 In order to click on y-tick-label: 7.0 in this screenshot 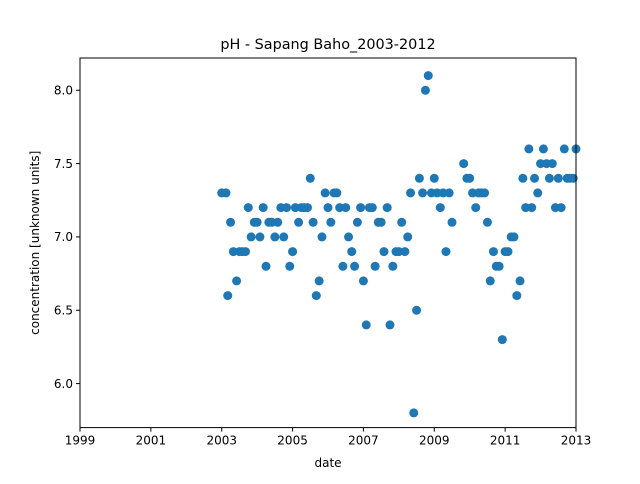, I will do `click(63, 237)`.